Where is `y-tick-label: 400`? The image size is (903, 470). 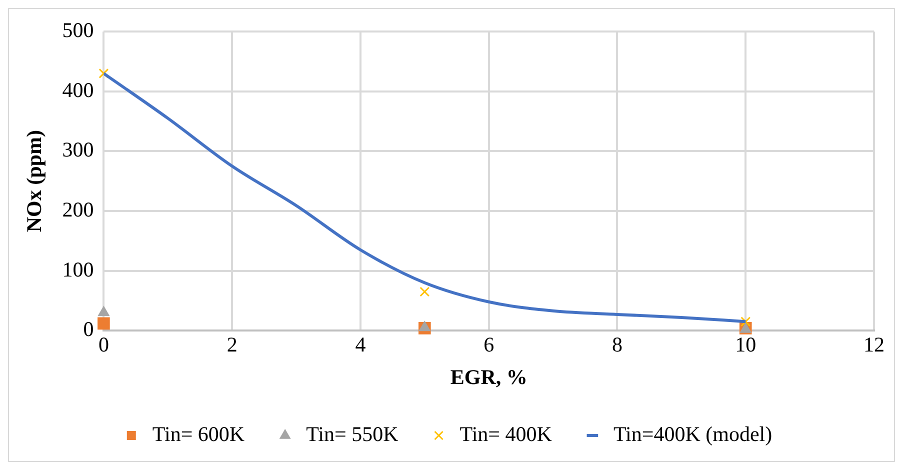 y-tick-label: 400 is located at coordinates (78, 90).